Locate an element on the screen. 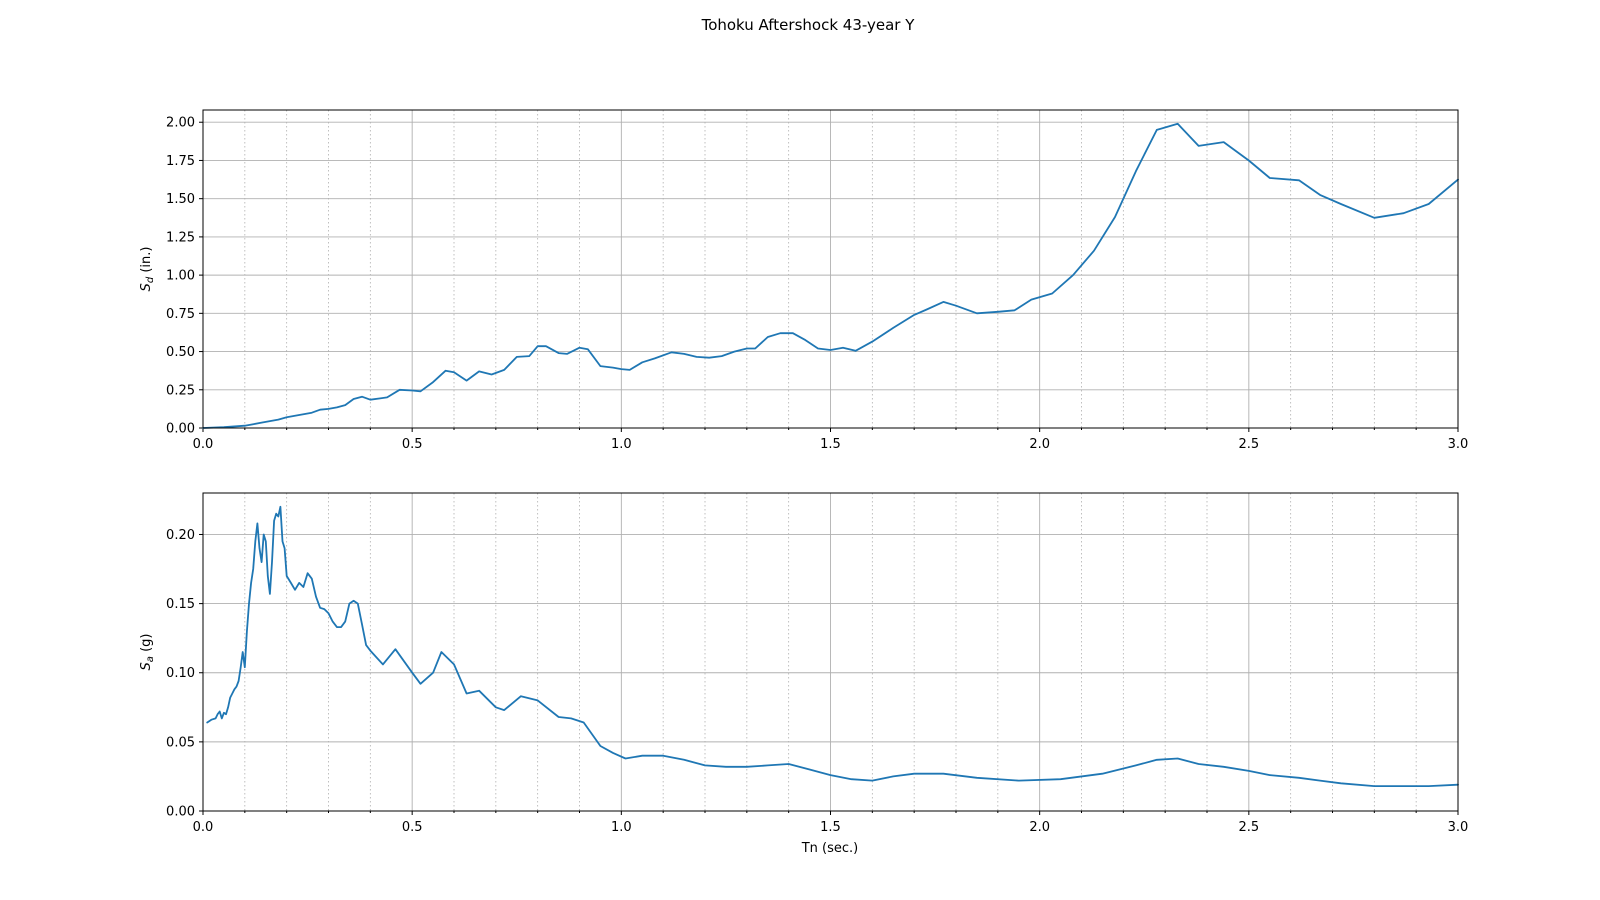  top-xtick-label: 1.5 is located at coordinates (830, 444).